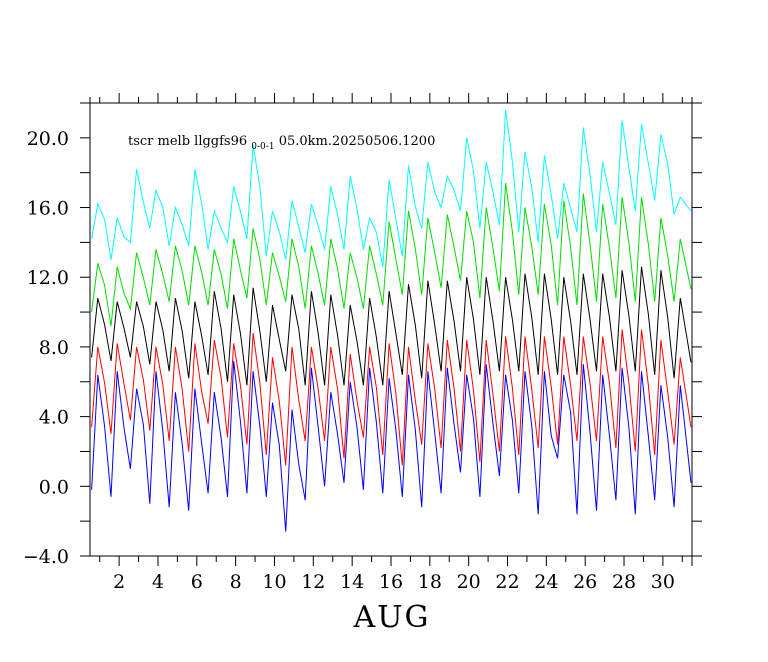 The width and height of the screenshot is (768, 662). What do you see at coordinates (546, 582) in the screenshot?
I see `x-tick-label: 24` at bounding box center [546, 582].